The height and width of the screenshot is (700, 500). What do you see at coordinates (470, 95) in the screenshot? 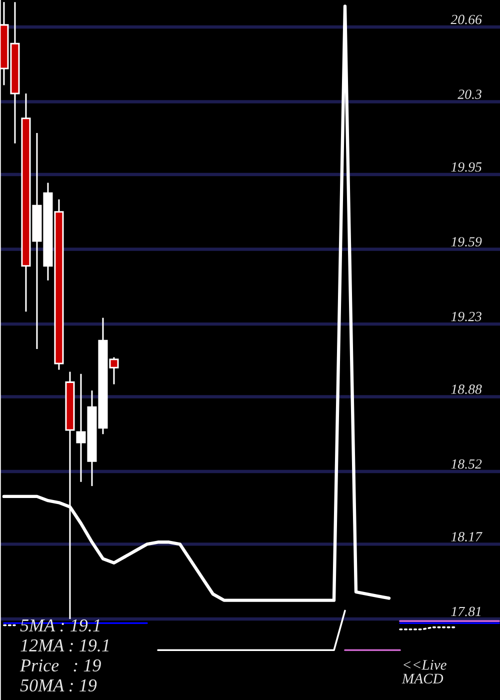
I see `y-tick-label: 20.3` at bounding box center [470, 95].